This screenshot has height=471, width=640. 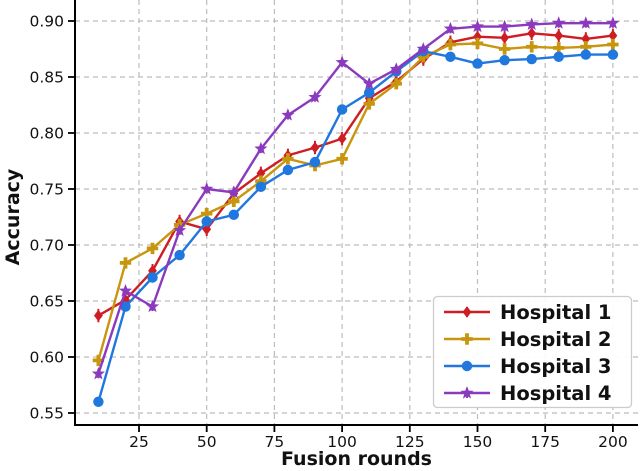 I want to click on legend-item-hospital-2: Hospital 2, so click(x=528, y=339).